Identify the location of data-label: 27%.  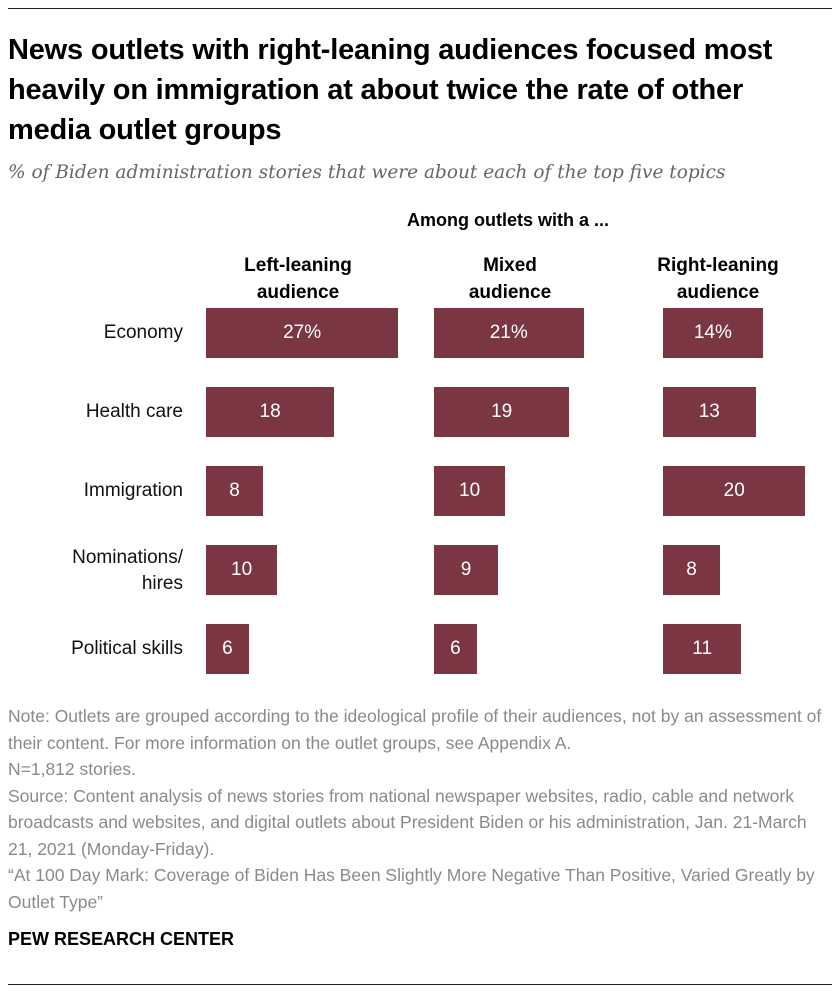
(302, 332).